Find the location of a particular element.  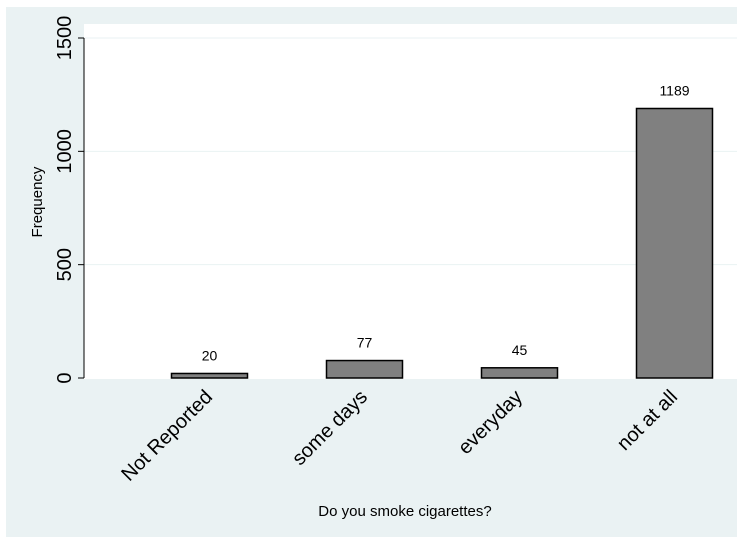

y-tick-label: 1500 is located at coordinates (65, 38).